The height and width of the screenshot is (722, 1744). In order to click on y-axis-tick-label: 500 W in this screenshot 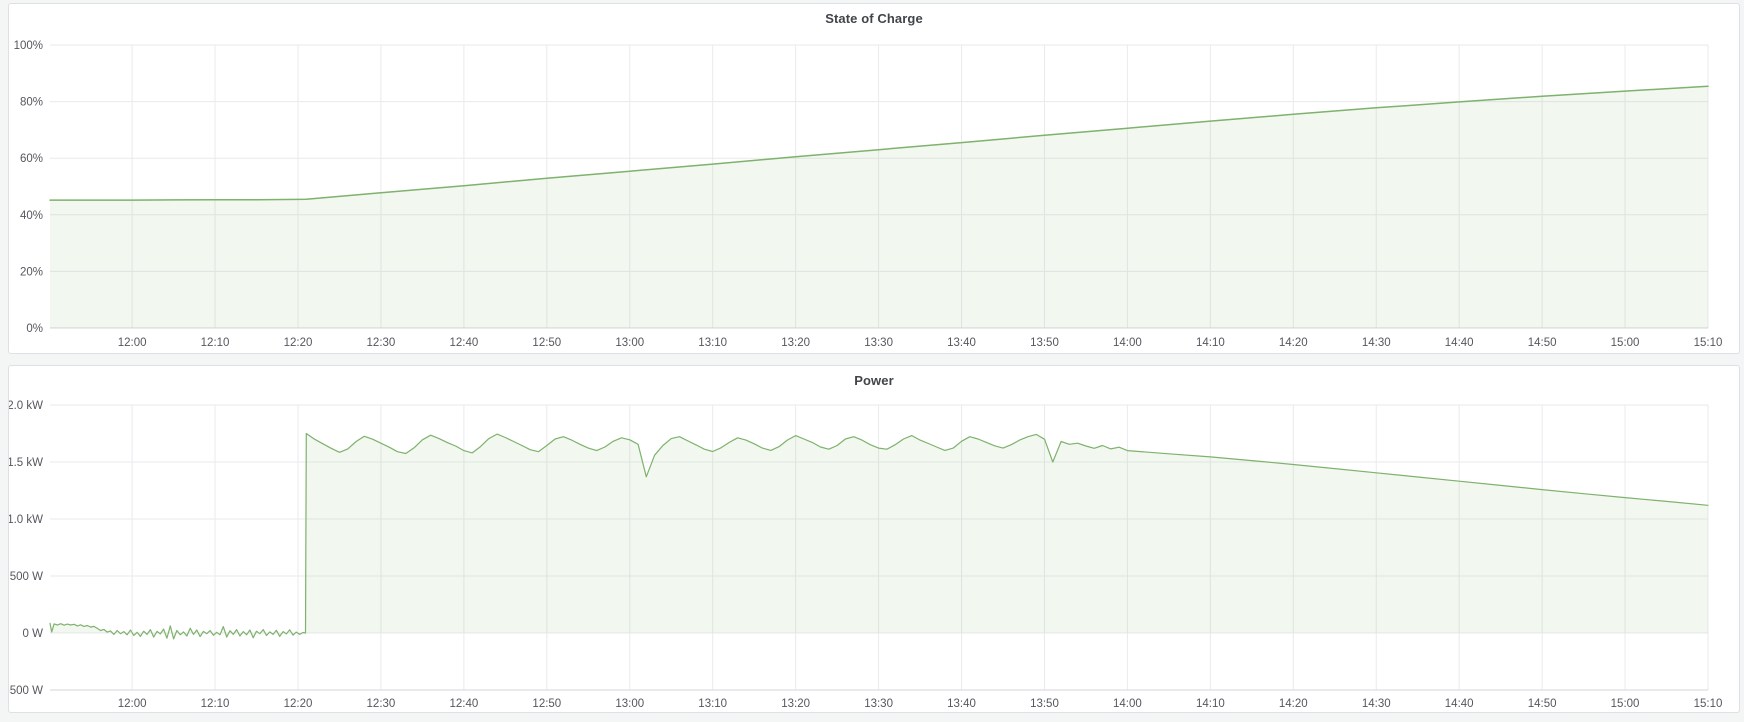, I will do `click(26, 577)`.